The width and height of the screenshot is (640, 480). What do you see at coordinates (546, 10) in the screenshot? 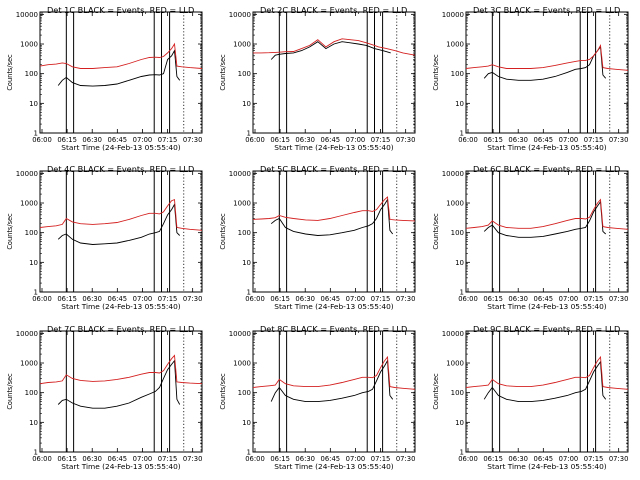
I see `panel-title: Det 3C BLACK = Events, RED = LLD` at bounding box center [546, 10].